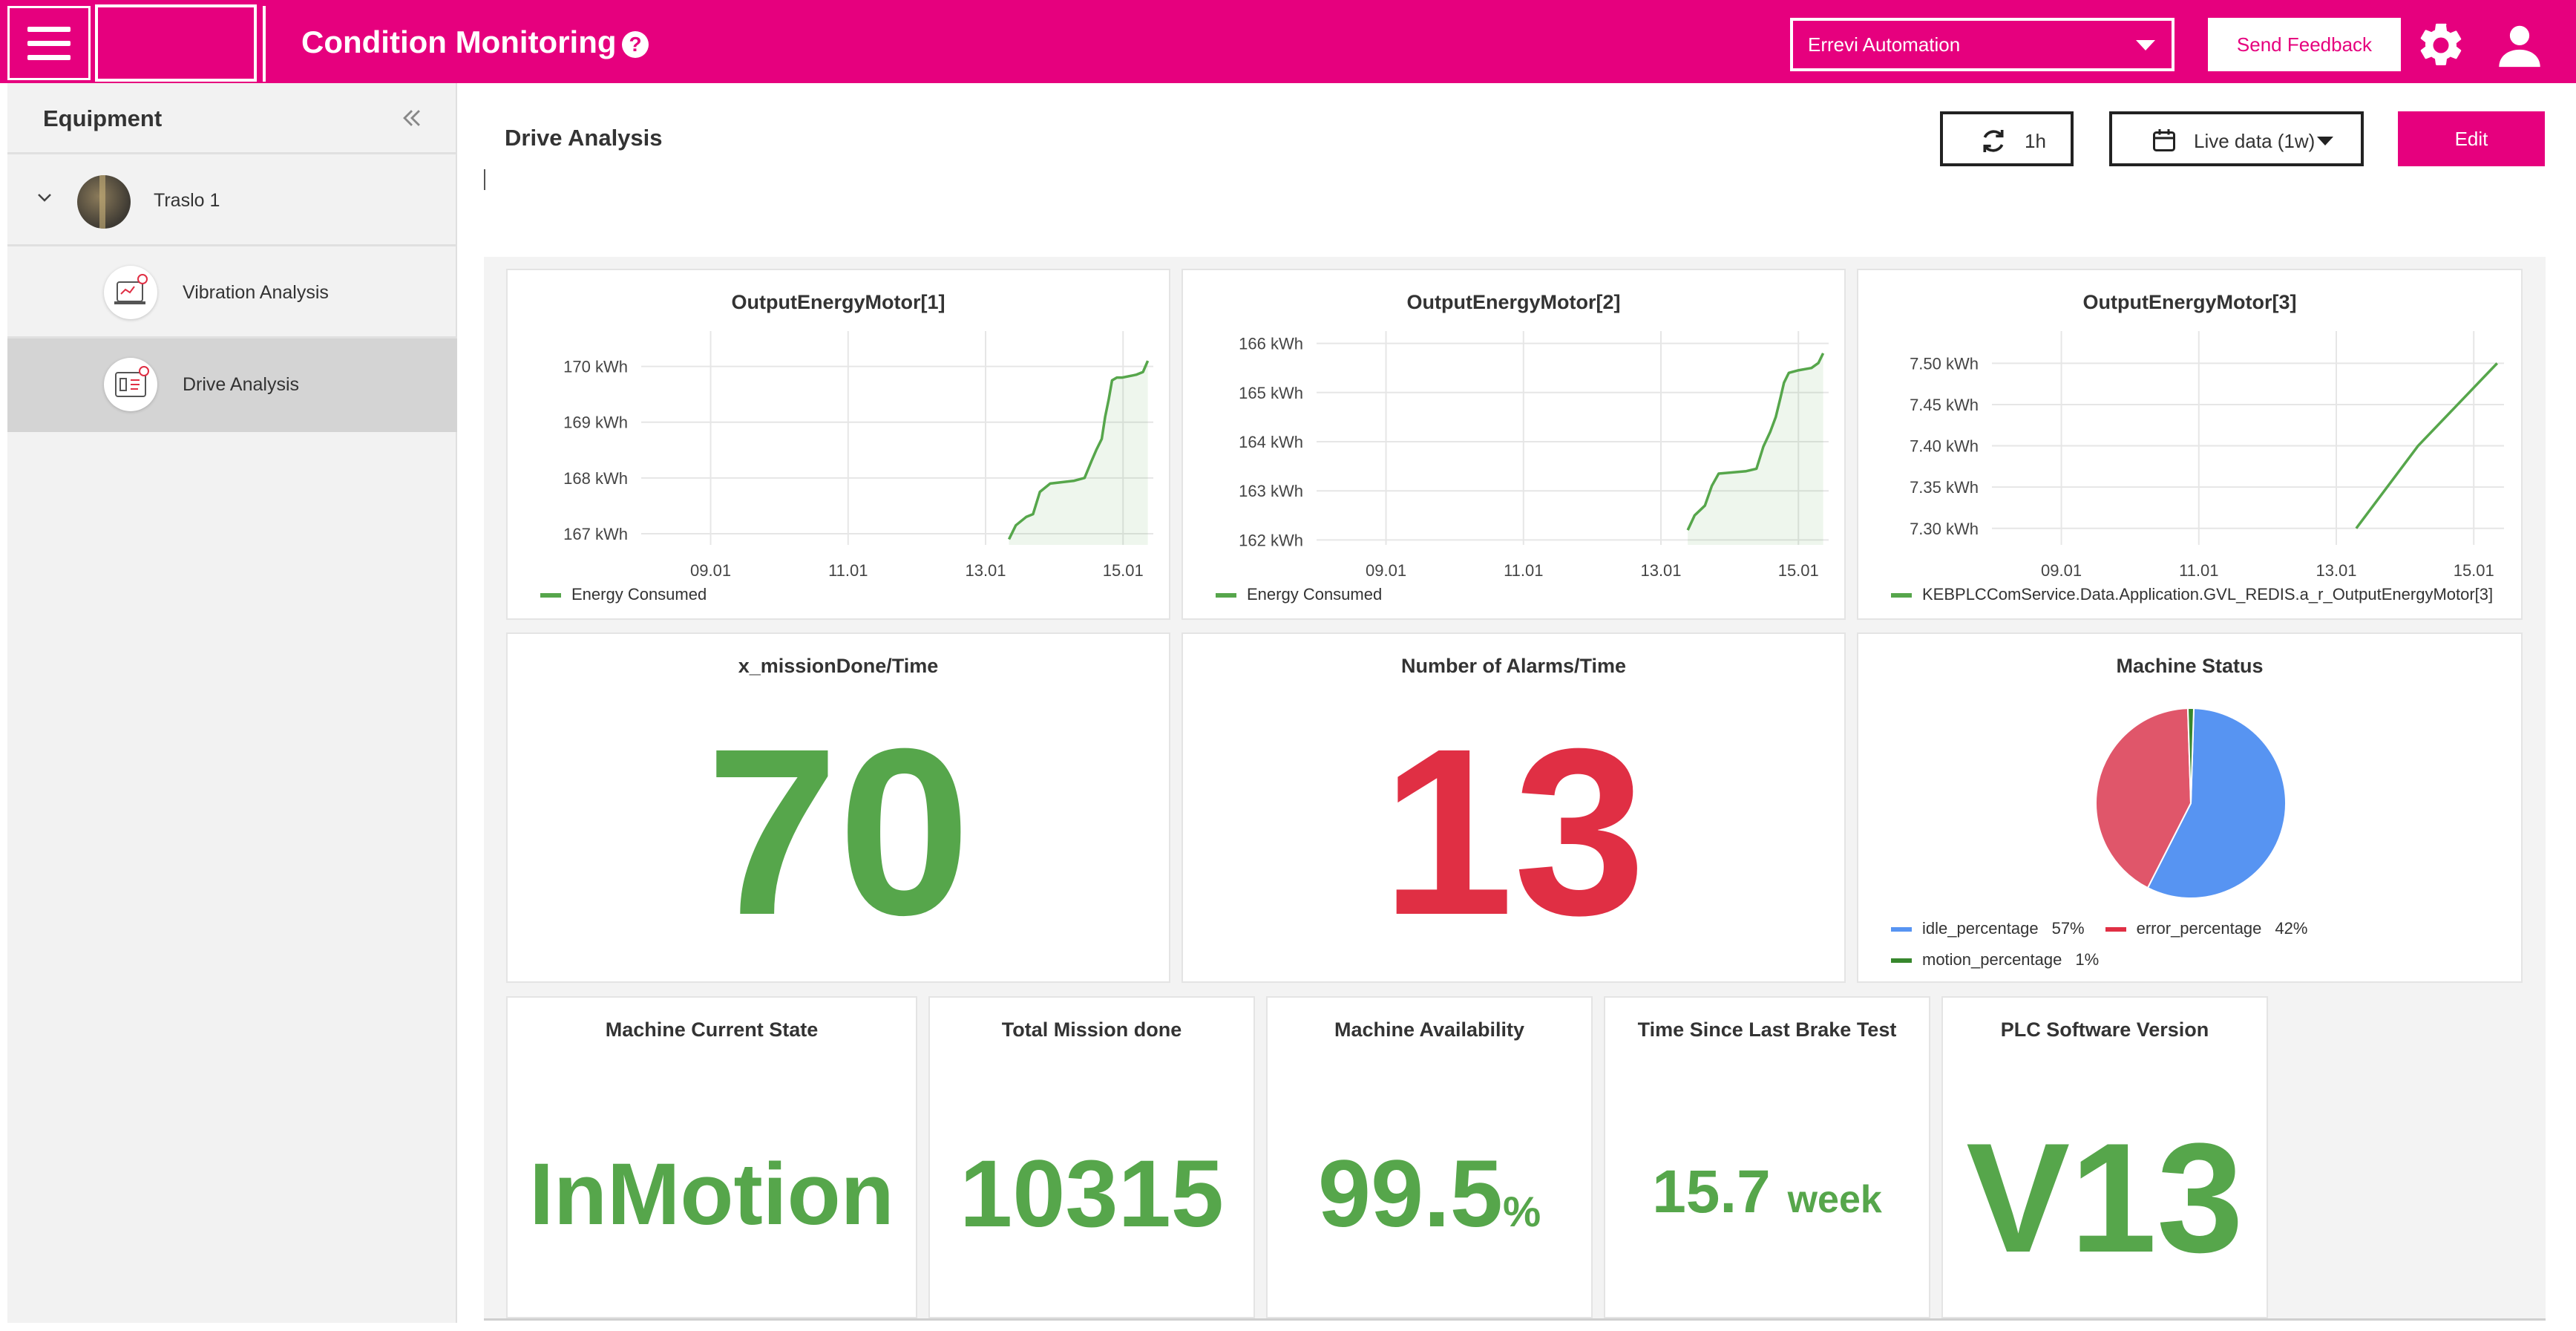  Describe the element at coordinates (1944, 363) in the screenshot. I see `y-tick-label: 7.50 kWh` at that location.